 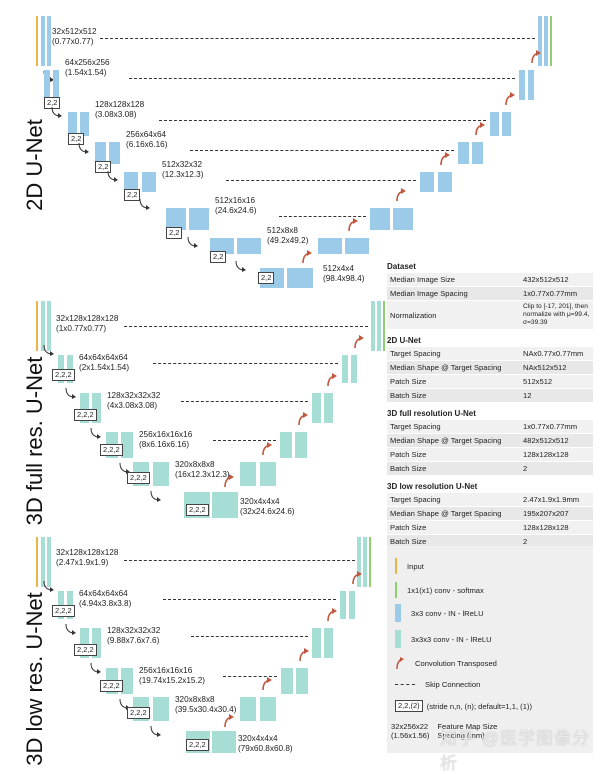 I want to click on table-row: Target Spacing NAx0.77x0.77mm, so click(x=490, y=354).